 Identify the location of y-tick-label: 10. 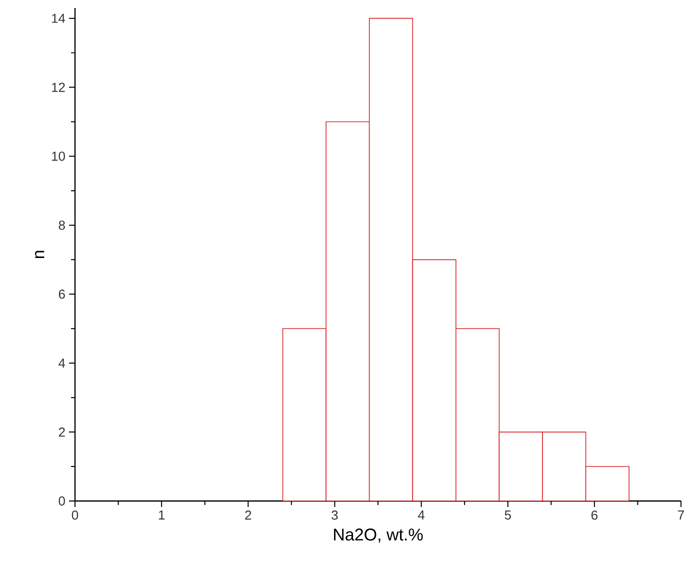
(58, 156).